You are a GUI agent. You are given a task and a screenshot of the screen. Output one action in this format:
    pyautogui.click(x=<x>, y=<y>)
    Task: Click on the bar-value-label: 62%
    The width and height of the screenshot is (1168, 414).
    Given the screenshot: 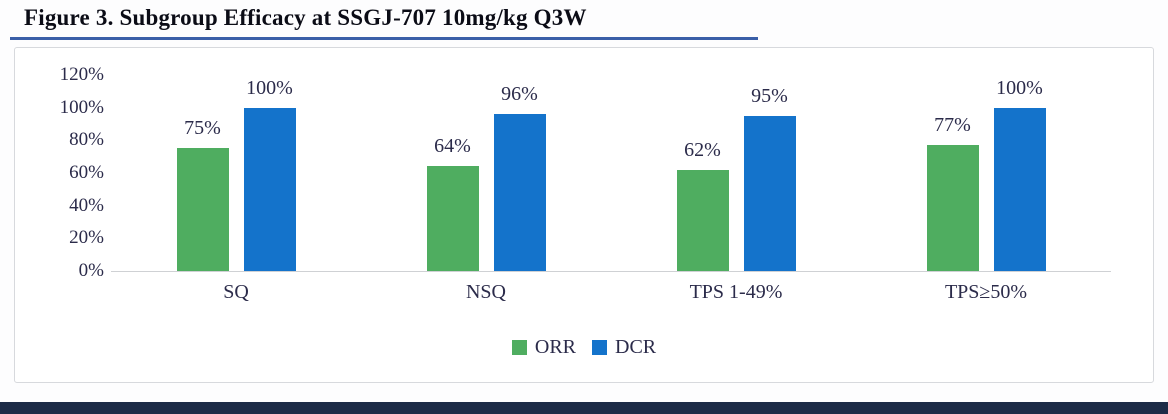 What is the action you would take?
    pyautogui.click(x=702, y=150)
    